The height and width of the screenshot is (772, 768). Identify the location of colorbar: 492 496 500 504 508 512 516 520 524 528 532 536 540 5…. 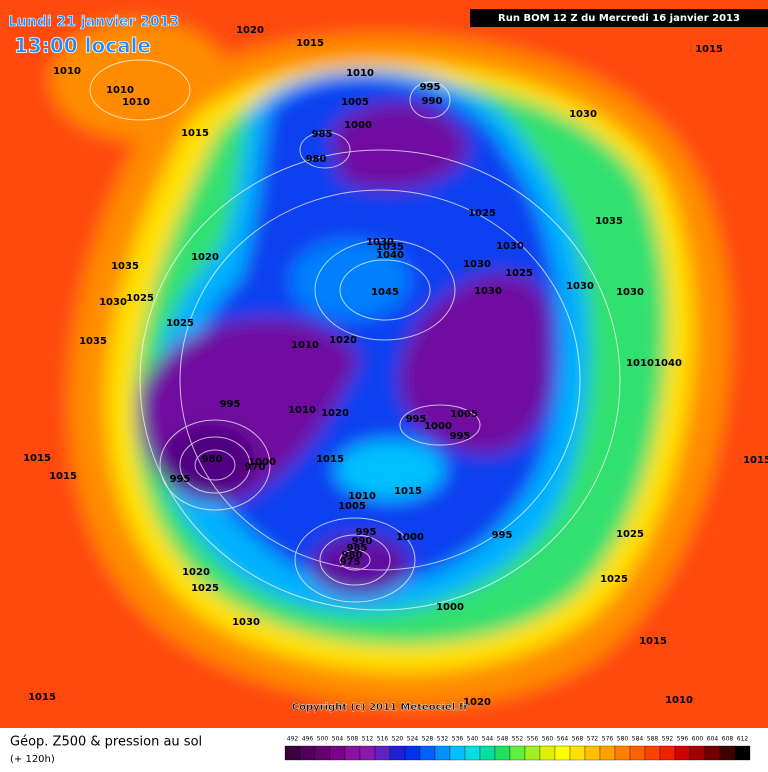
(517, 748).